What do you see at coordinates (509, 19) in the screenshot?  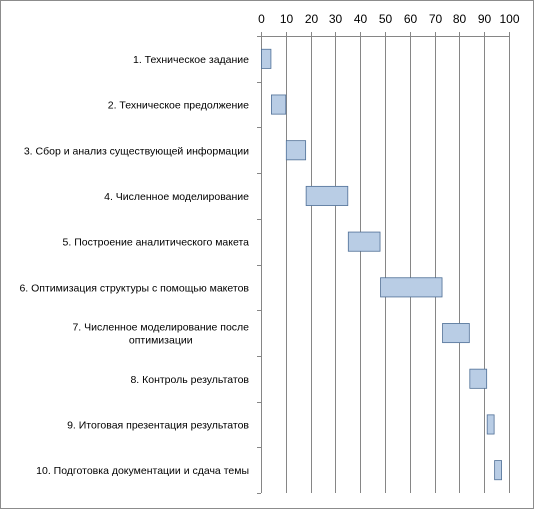 I see `x-tick-label-100: 100` at bounding box center [509, 19].